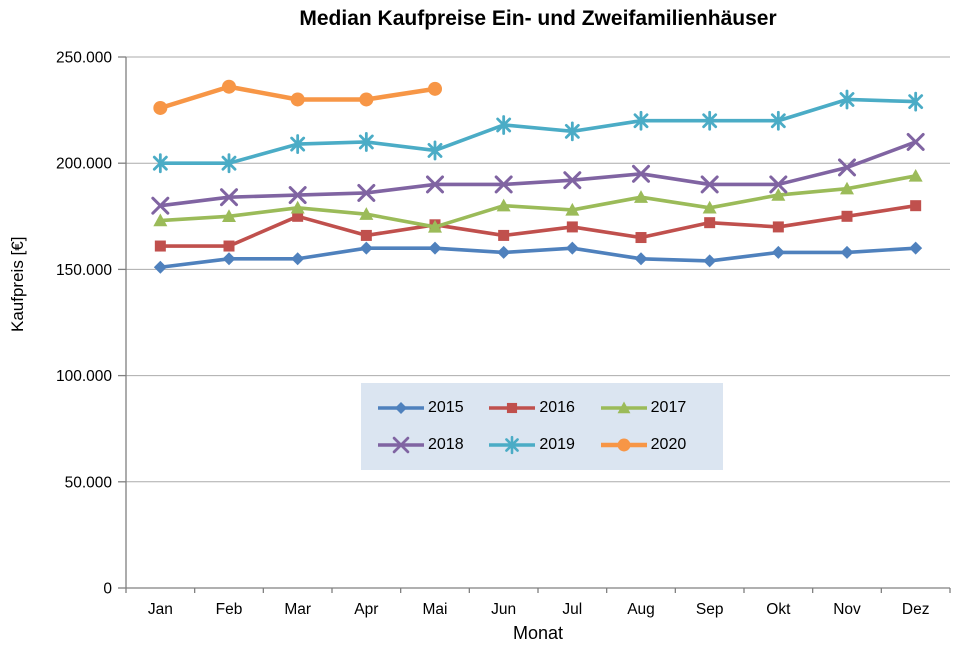 This screenshot has width=959, height=651. I want to click on legend-item-2020: 2020, so click(655, 445).